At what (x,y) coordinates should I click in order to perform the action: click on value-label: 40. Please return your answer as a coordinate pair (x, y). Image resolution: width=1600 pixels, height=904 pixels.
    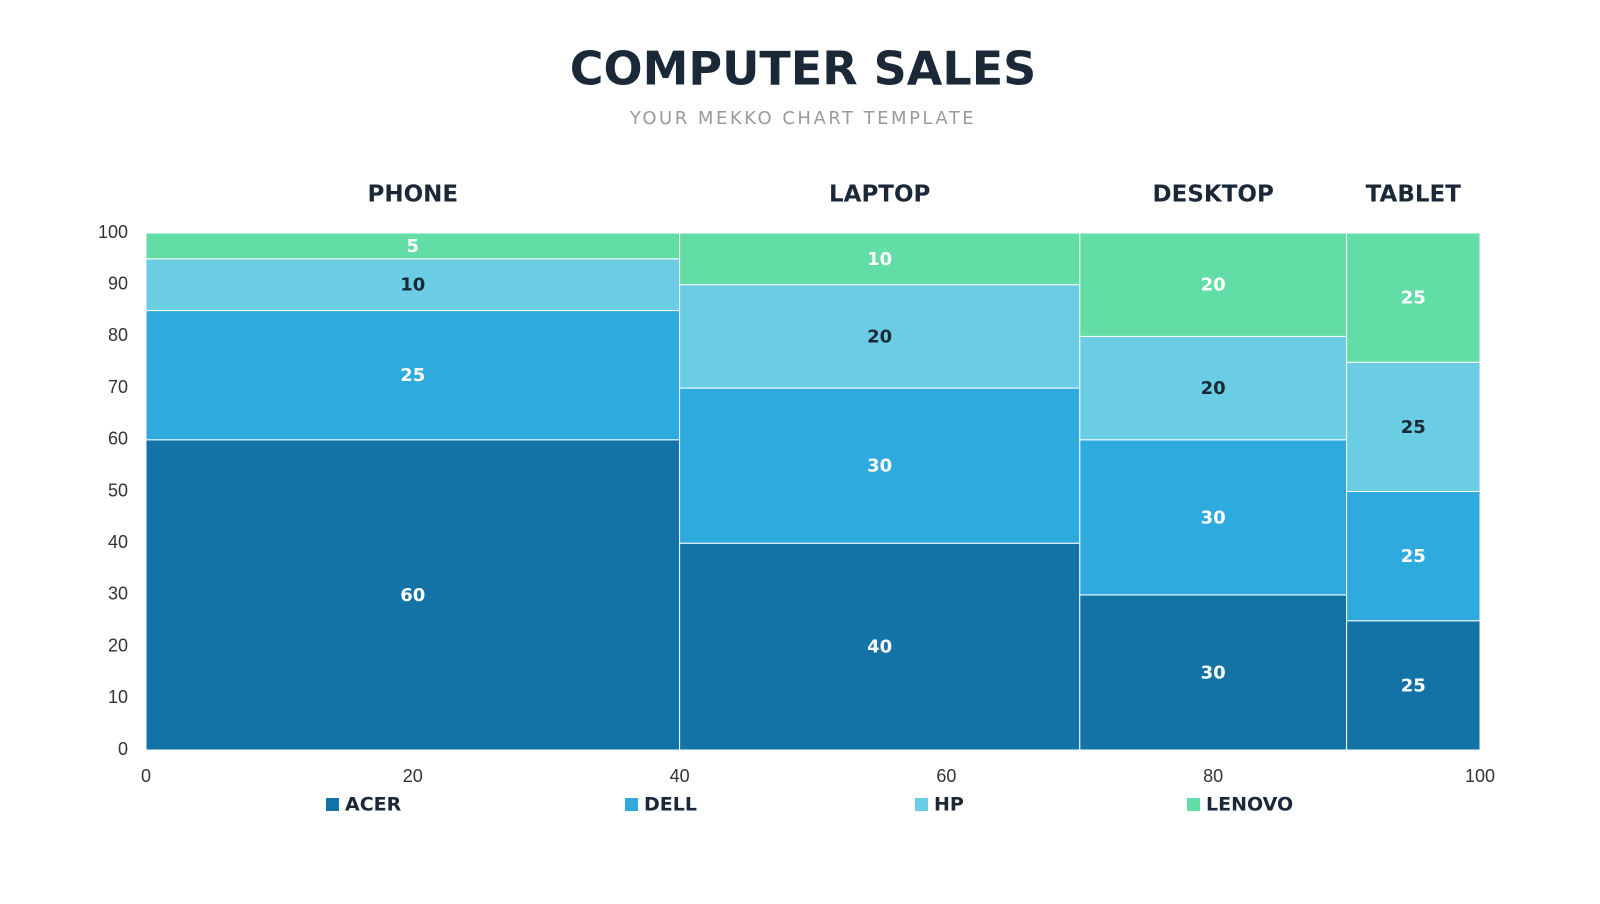
    Looking at the image, I should click on (879, 647).